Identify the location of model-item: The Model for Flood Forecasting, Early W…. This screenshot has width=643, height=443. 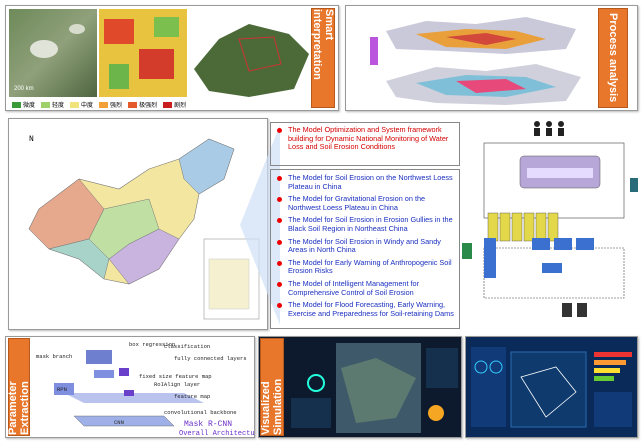
(365, 309).